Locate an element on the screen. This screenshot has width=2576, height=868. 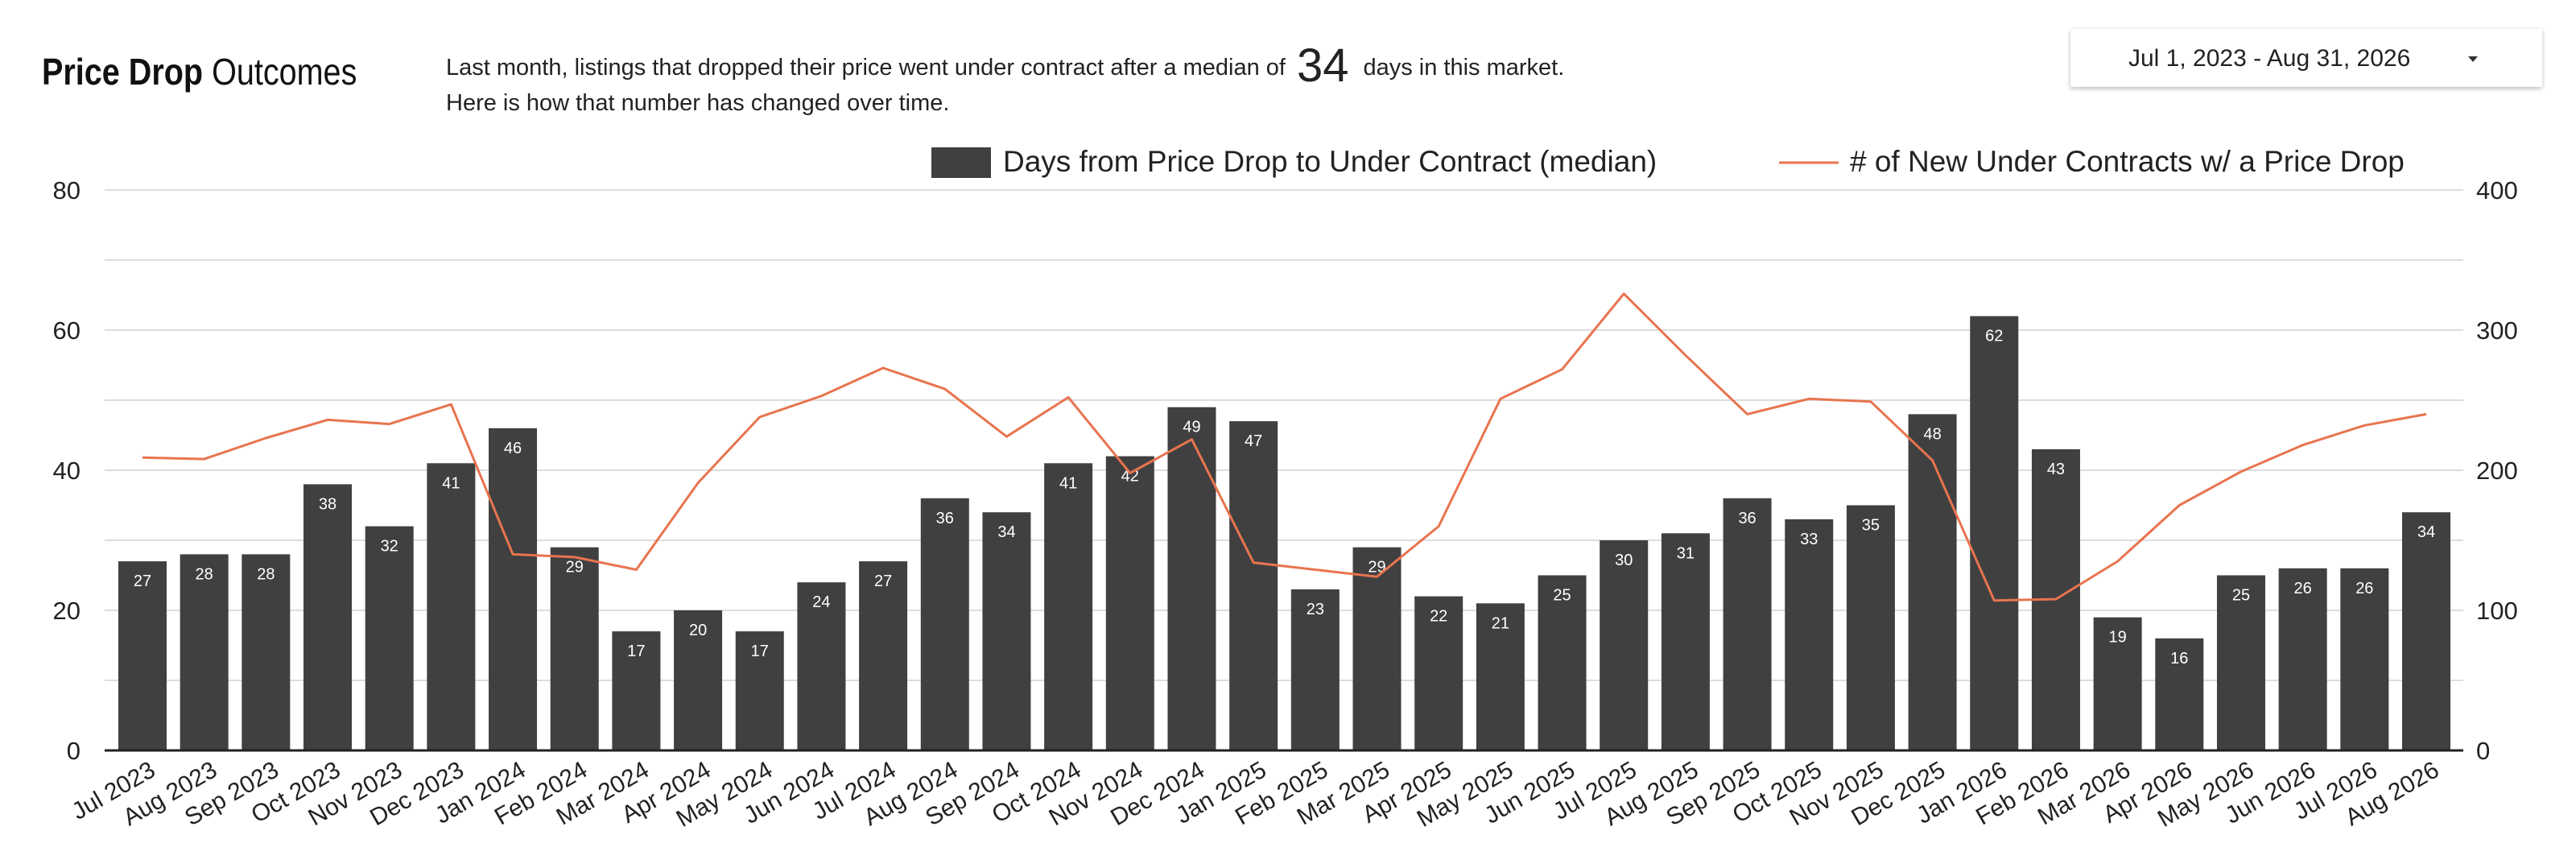
y-left-tick-label: 40 is located at coordinates (66, 471).